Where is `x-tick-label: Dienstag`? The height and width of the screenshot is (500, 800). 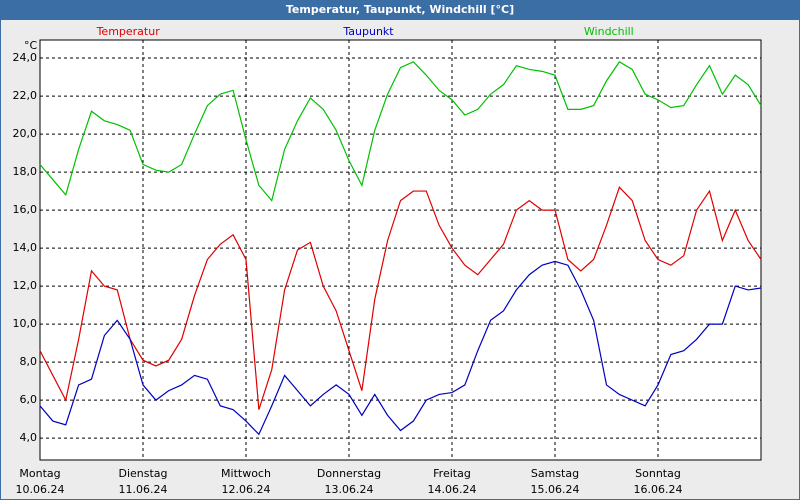
x-tick-label: Dienstag is located at coordinates (142, 473).